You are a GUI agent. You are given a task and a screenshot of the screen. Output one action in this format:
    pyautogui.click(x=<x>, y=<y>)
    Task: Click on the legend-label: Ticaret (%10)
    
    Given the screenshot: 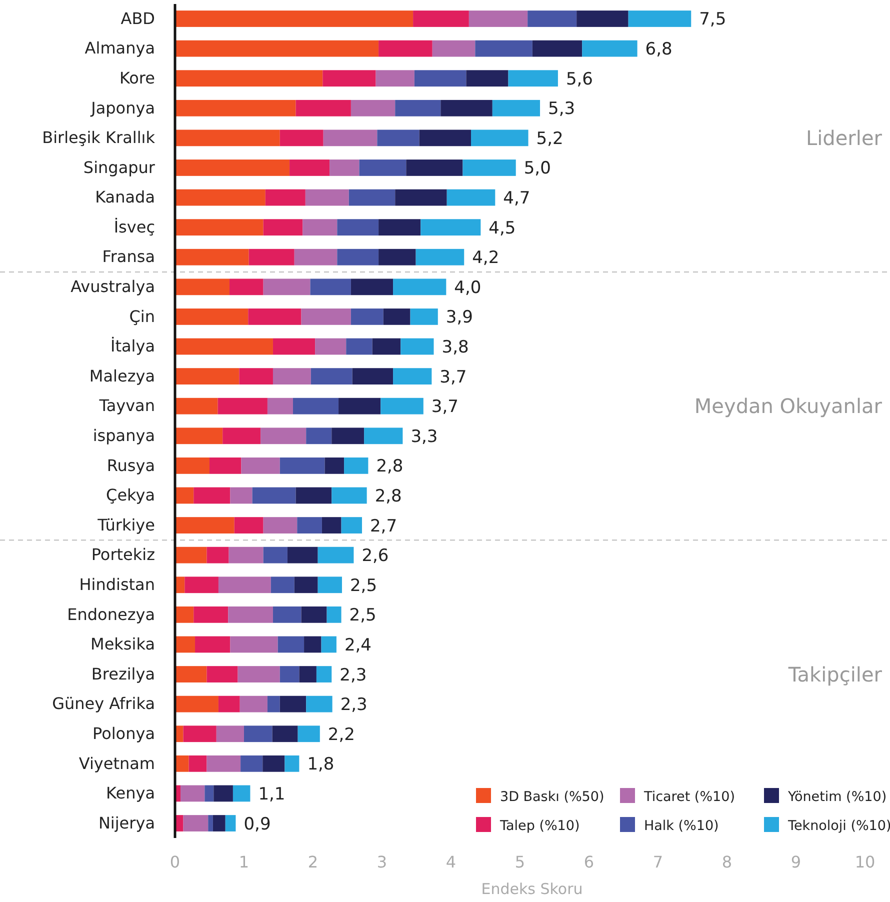 What is the action you would take?
    pyautogui.click(x=689, y=797)
    